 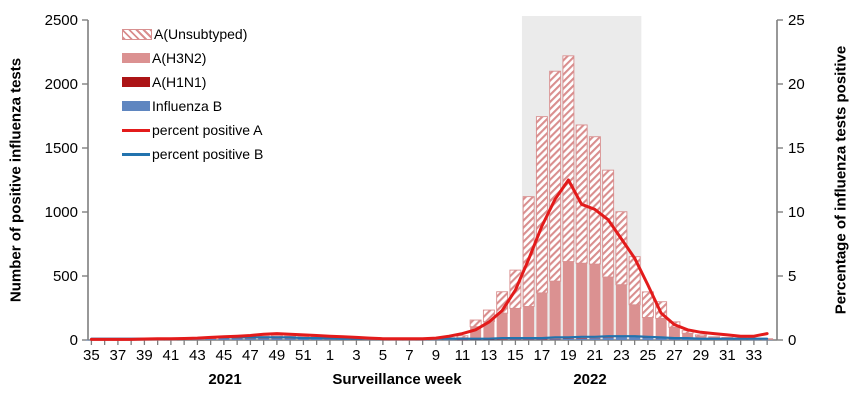 What do you see at coordinates (187, 106) in the screenshot?
I see `legend-label: Influenza B` at bounding box center [187, 106].